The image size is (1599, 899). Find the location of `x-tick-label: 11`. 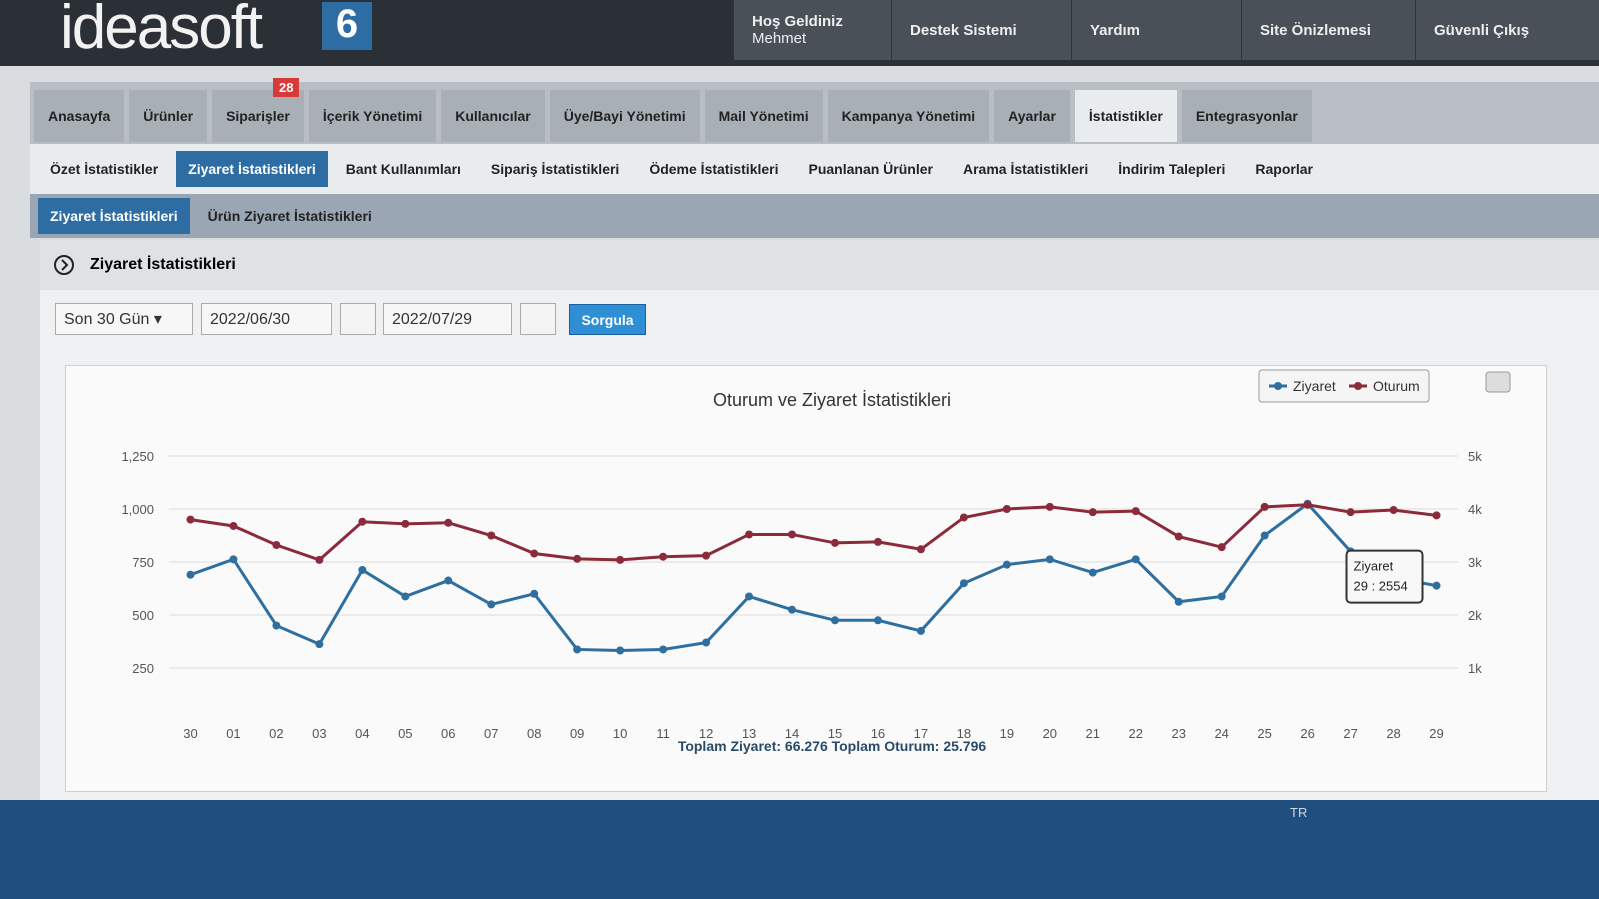

x-tick-label: 11 is located at coordinates (663, 733).